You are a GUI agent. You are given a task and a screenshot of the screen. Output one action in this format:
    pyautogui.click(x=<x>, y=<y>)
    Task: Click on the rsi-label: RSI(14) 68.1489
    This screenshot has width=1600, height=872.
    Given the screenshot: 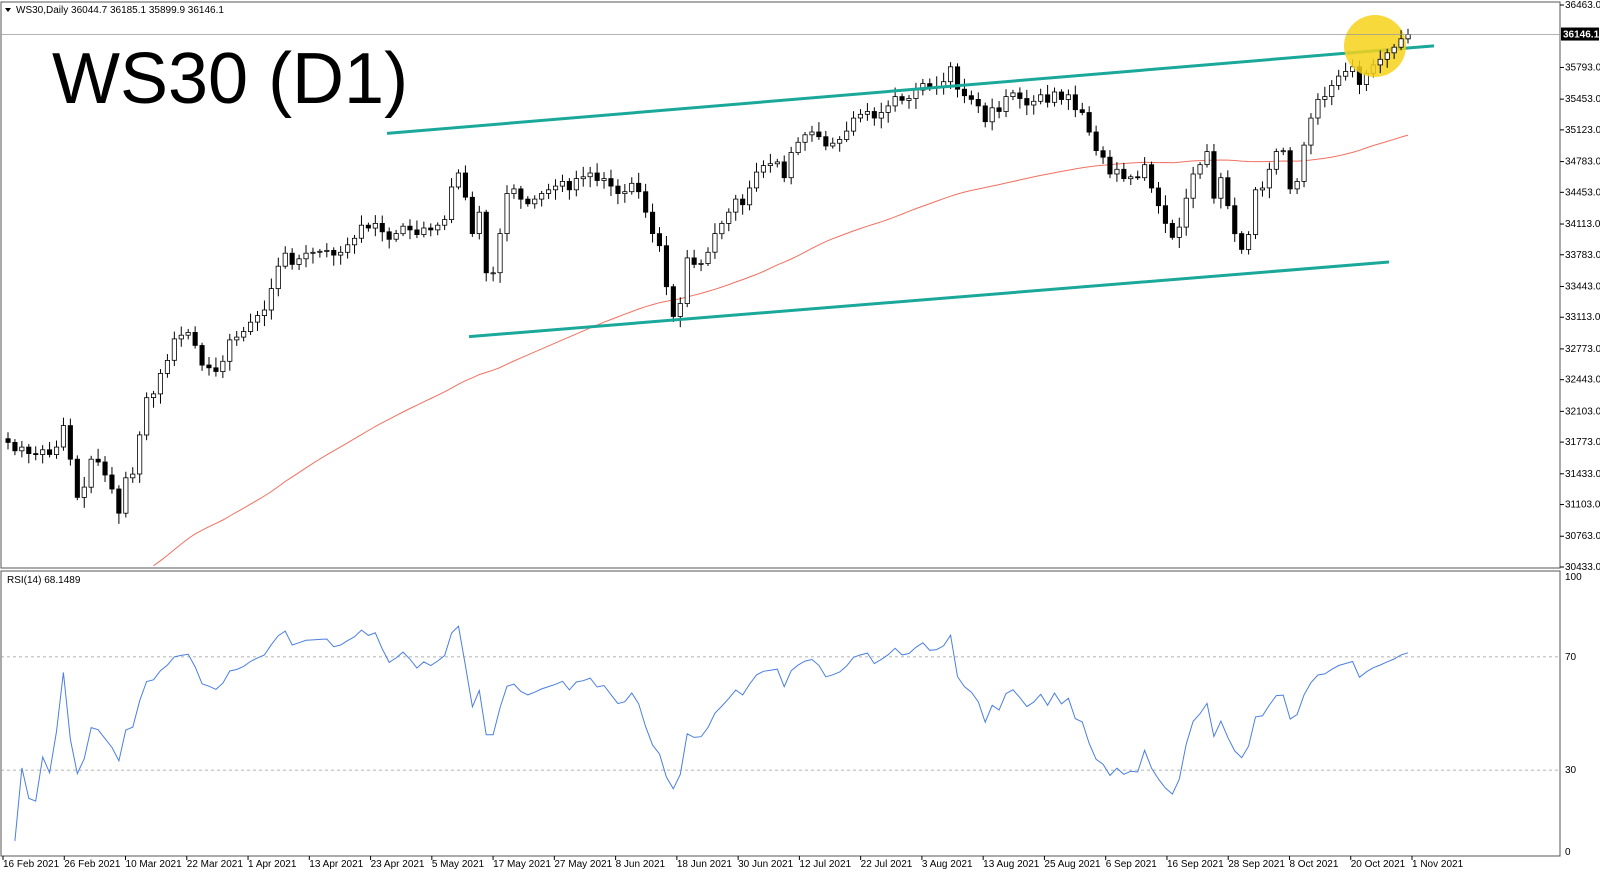 What is the action you would take?
    pyautogui.click(x=44, y=580)
    